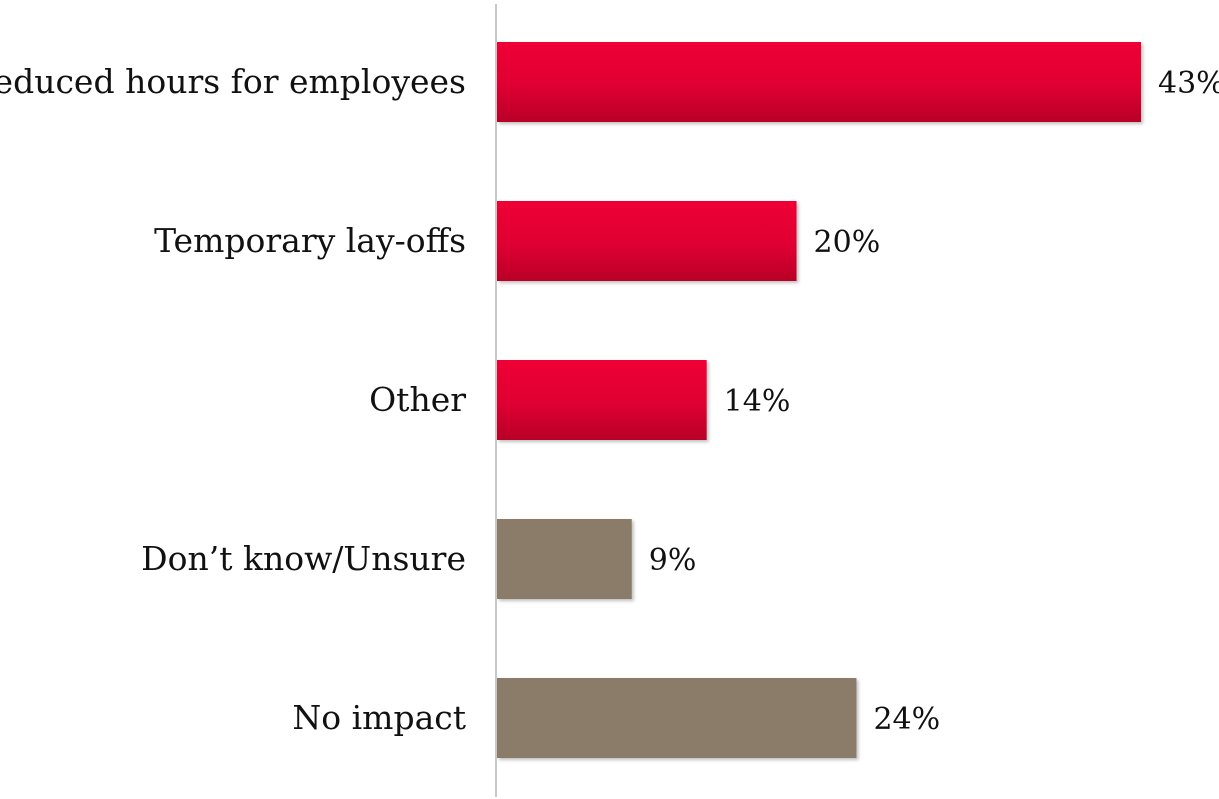 Image resolution: width=1219 pixels, height=799 pixels. What do you see at coordinates (310, 240) in the screenshot?
I see `category-label-1: Temporary lay-offs` at bounding box center [310, 240].